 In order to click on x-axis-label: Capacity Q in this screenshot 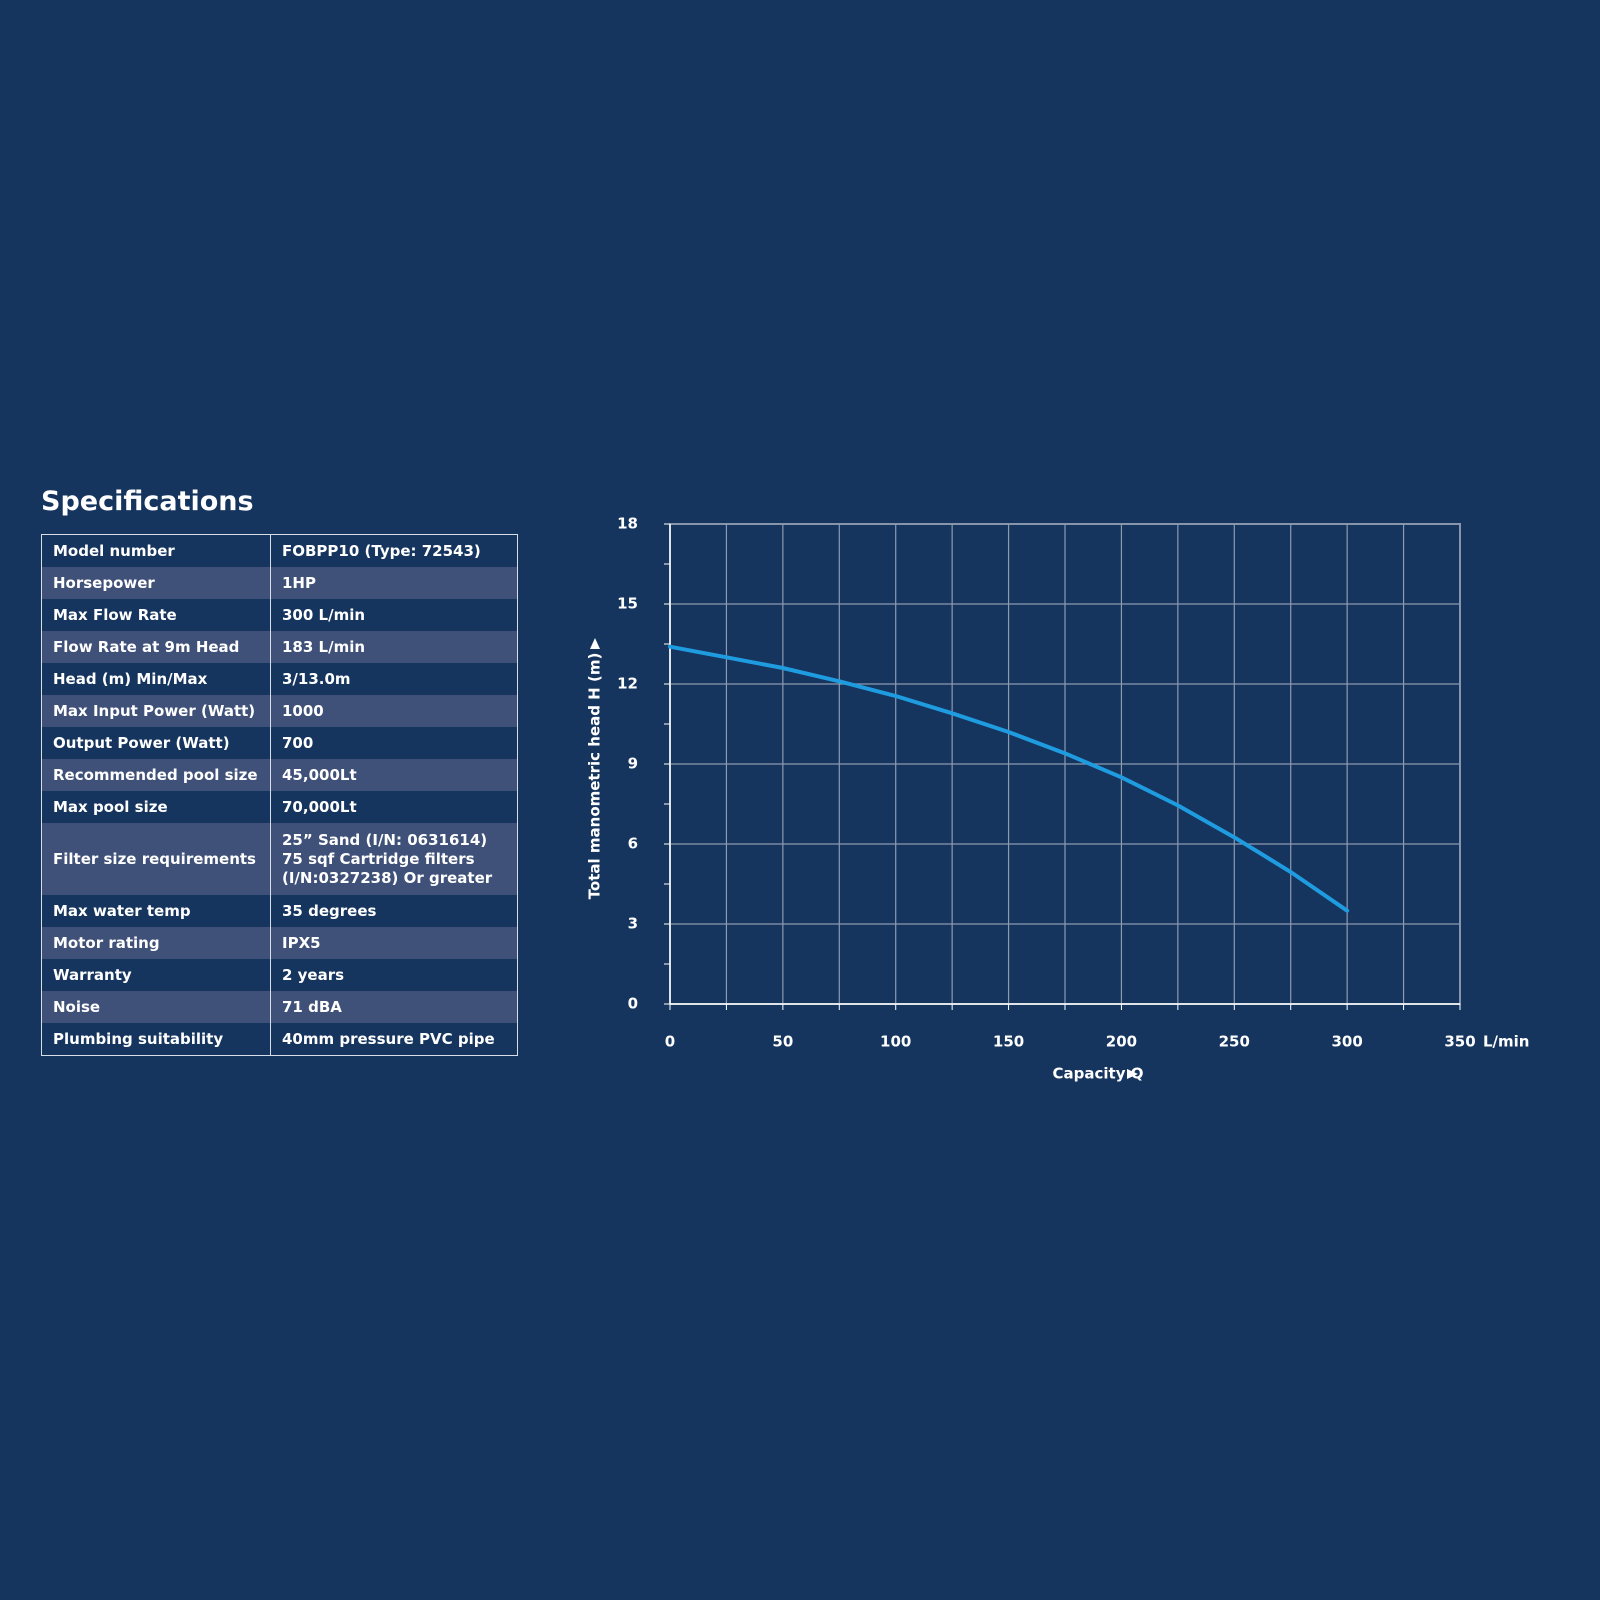, I will do `click(1098, 1074)`.